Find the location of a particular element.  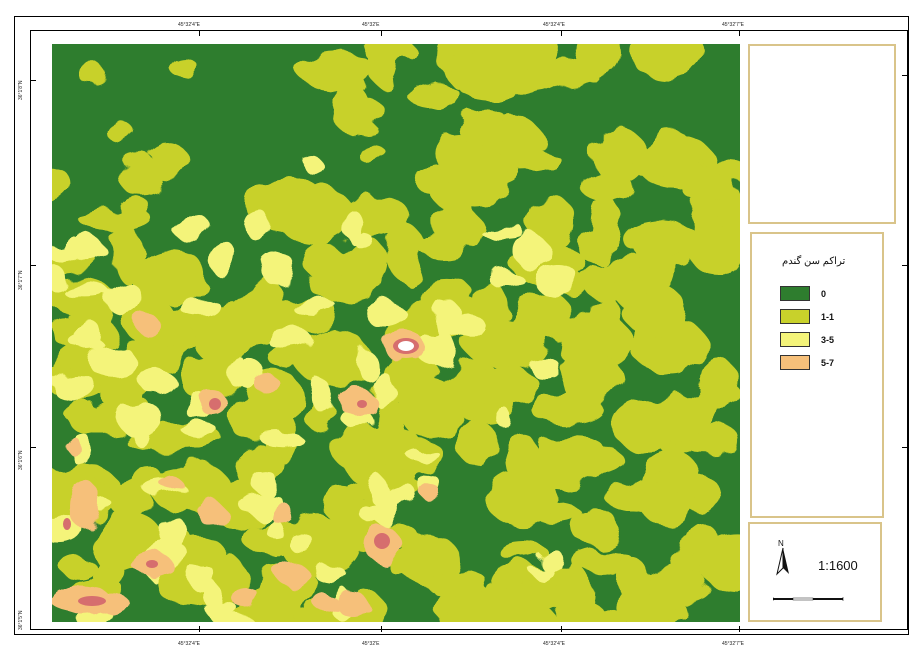

legend-item-1: 1-1 is located at coordinates (807, 316).